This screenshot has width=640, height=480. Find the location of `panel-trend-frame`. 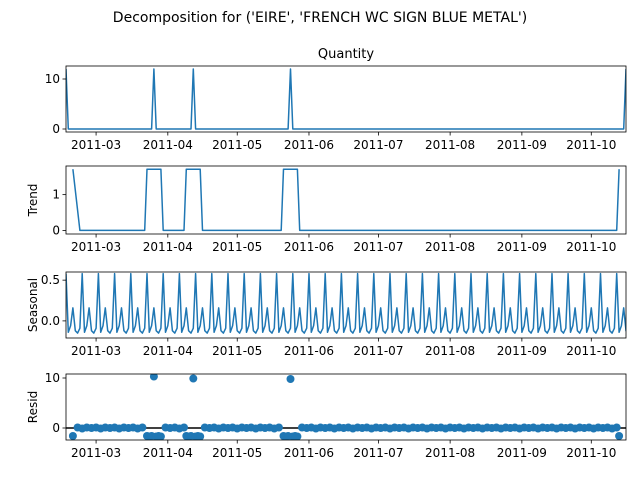

panel-trend-frame is located at coordinates (346, 200).